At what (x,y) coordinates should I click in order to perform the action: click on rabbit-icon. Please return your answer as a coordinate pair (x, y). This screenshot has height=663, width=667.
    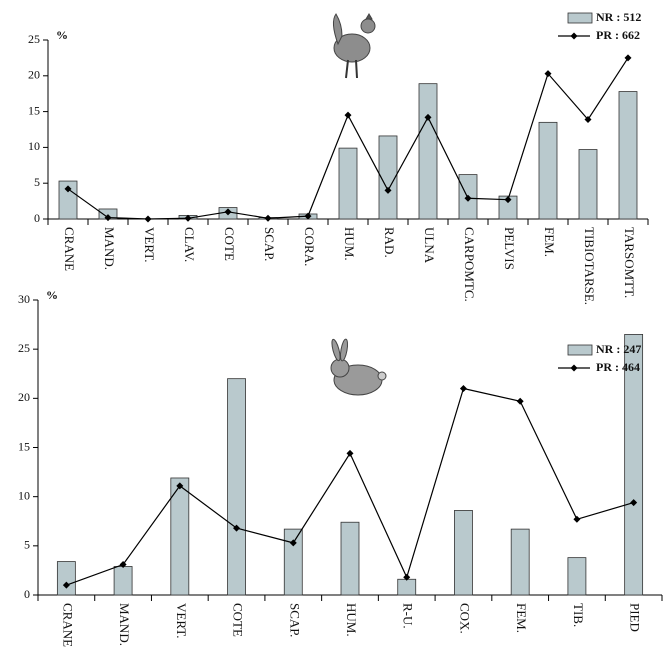
    Looking at the image, I should click on (358, 367).